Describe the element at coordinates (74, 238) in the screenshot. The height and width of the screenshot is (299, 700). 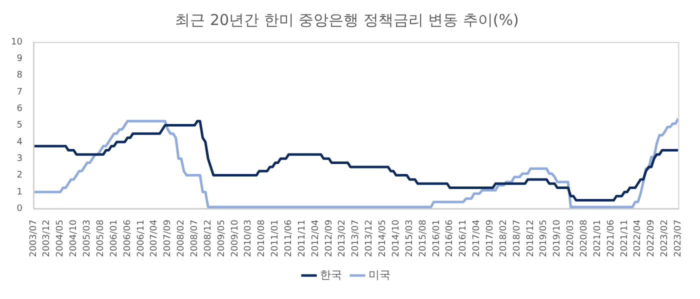
I see `x-tick-label: 2004/10` at that location.